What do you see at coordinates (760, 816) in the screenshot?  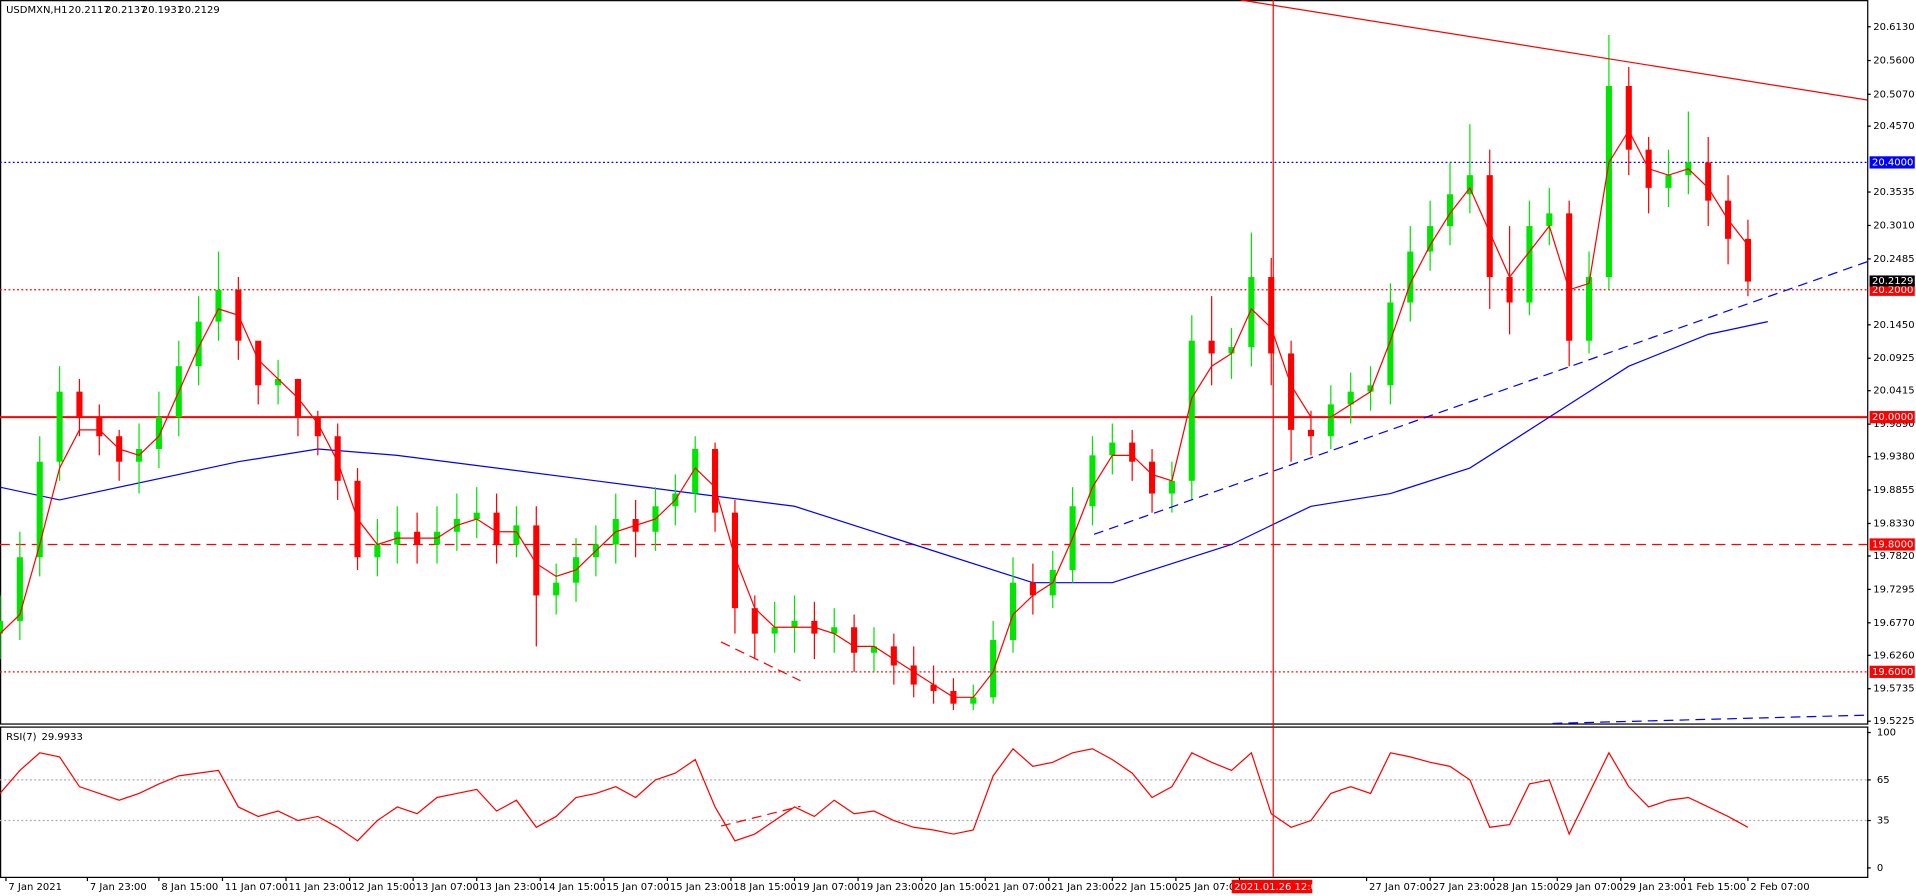 I see `rsi-trendline` at bounding box center [760, 816].